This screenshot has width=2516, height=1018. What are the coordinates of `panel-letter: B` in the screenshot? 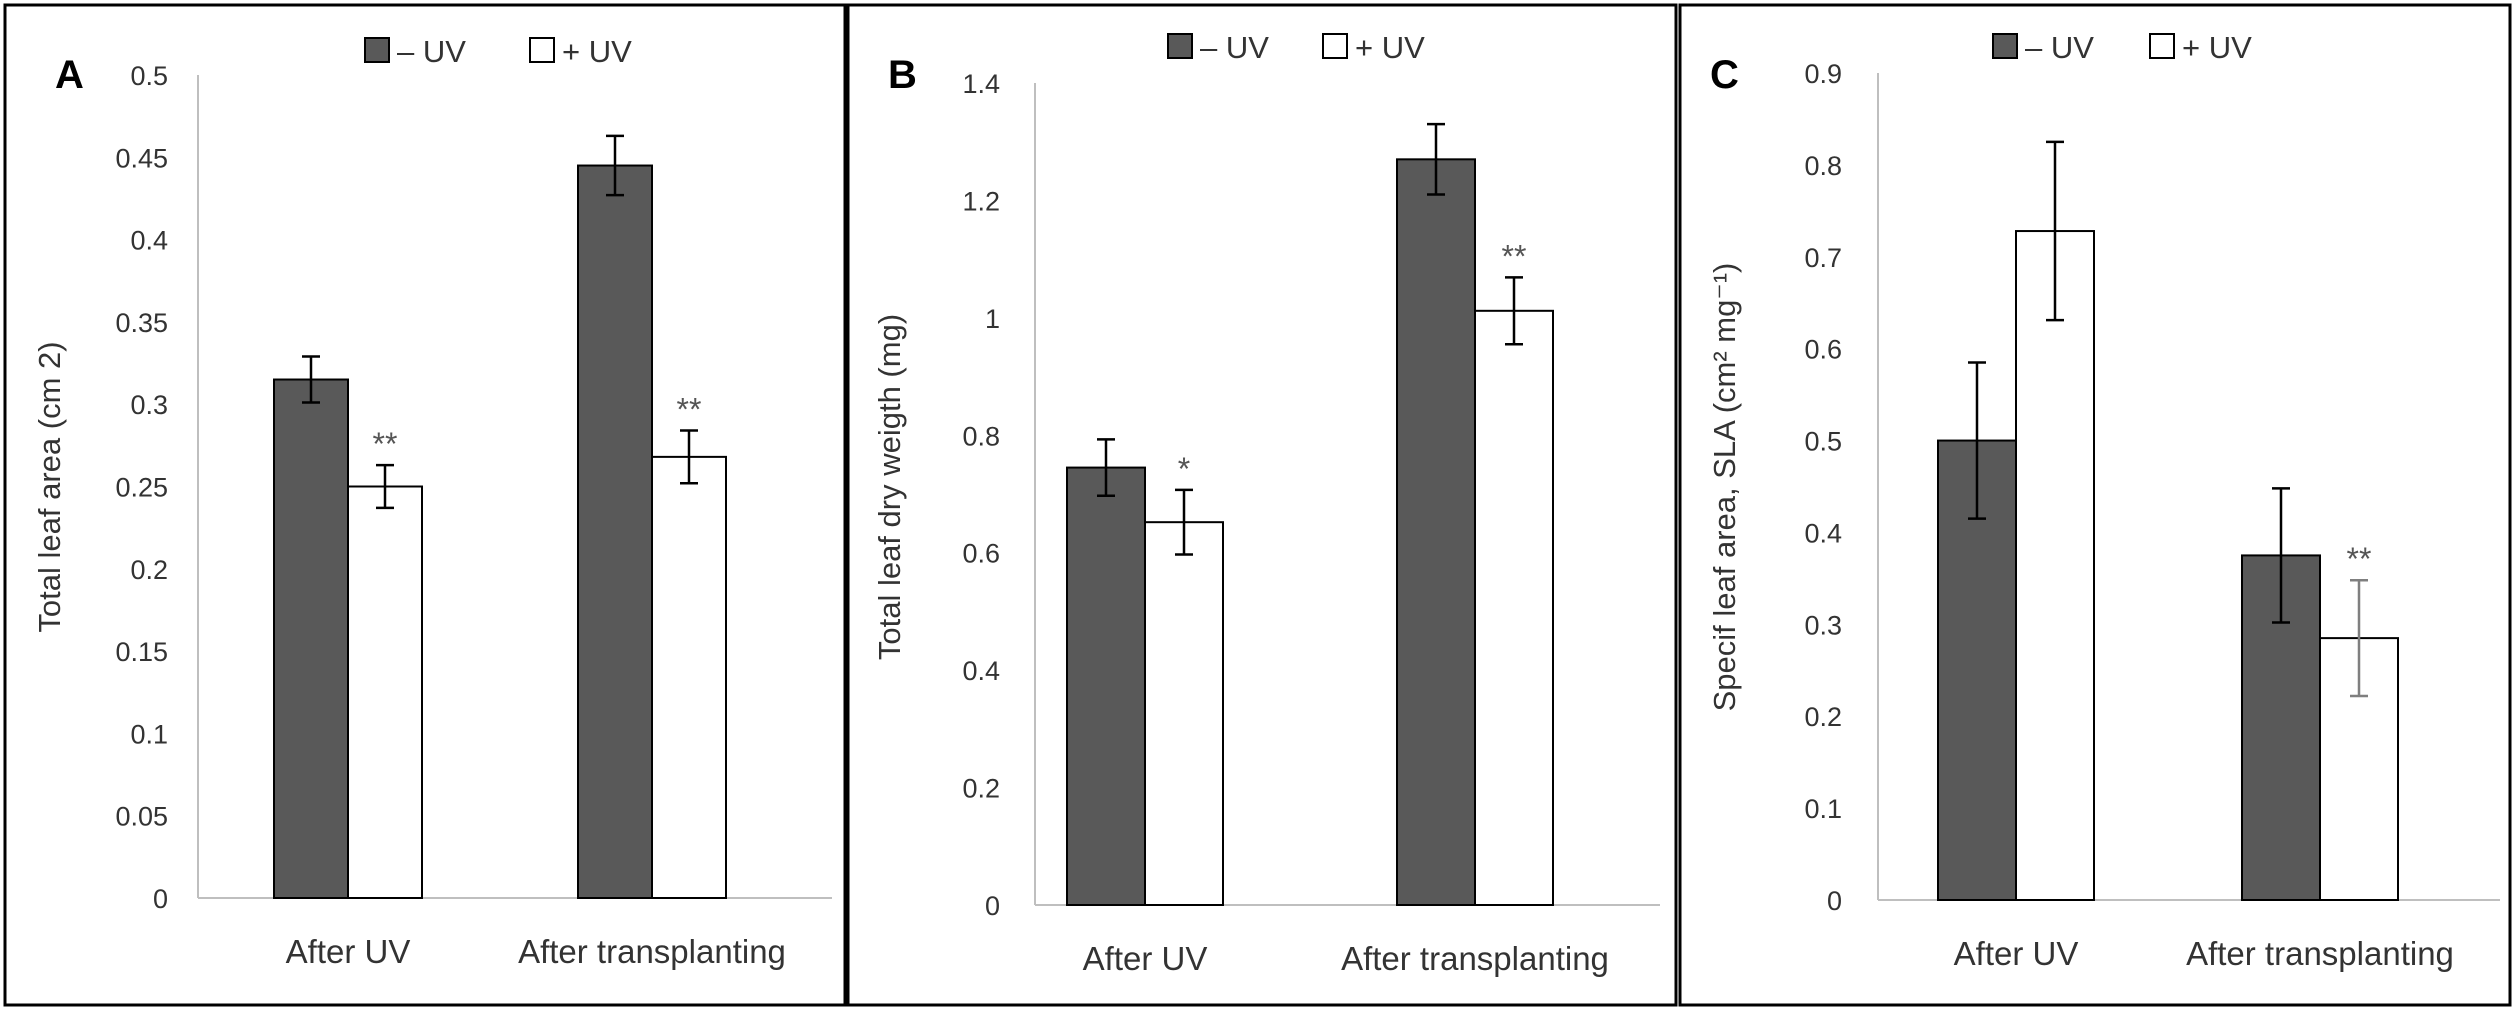 It's located at (902, 75).